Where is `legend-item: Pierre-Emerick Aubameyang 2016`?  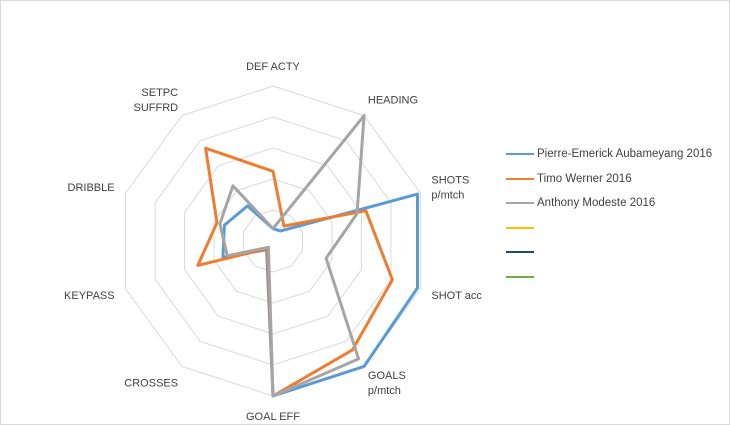 legend-item: Pierre-Emerick Aubameyang 2016 is located at coordinates (609, 154).